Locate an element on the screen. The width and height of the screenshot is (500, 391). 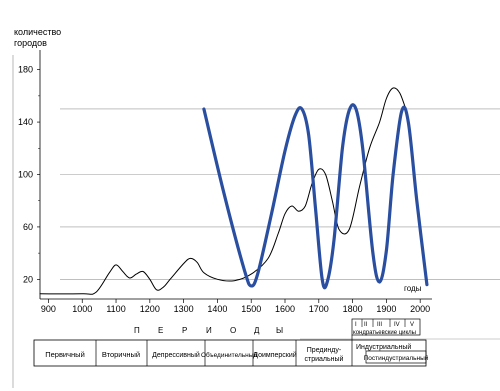
period-primary: Первичный is located at coordinates (65, 354).